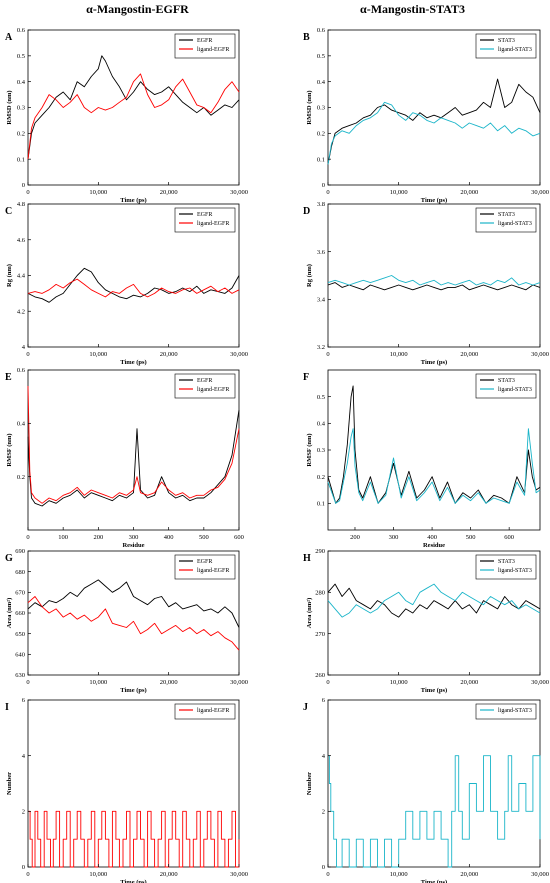 The width and height of the screenshot is (550, 883). I want to click on y-tick-label-d: 3.6, so click(321, 252).